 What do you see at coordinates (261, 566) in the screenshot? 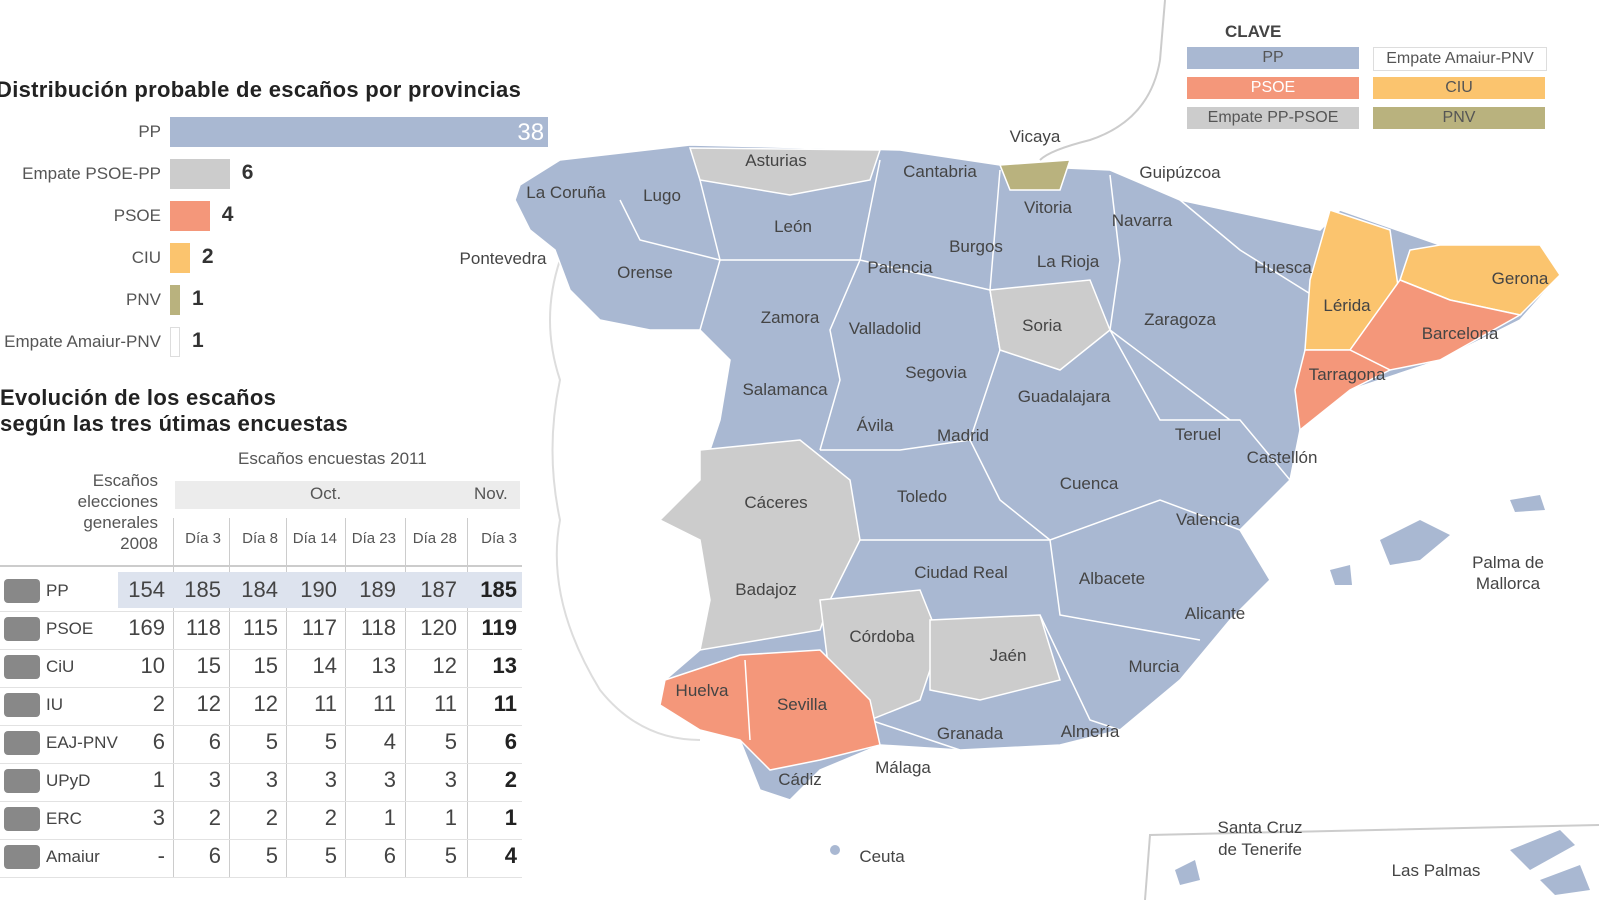
I see `header-rule` at bounding box center [261, 566].